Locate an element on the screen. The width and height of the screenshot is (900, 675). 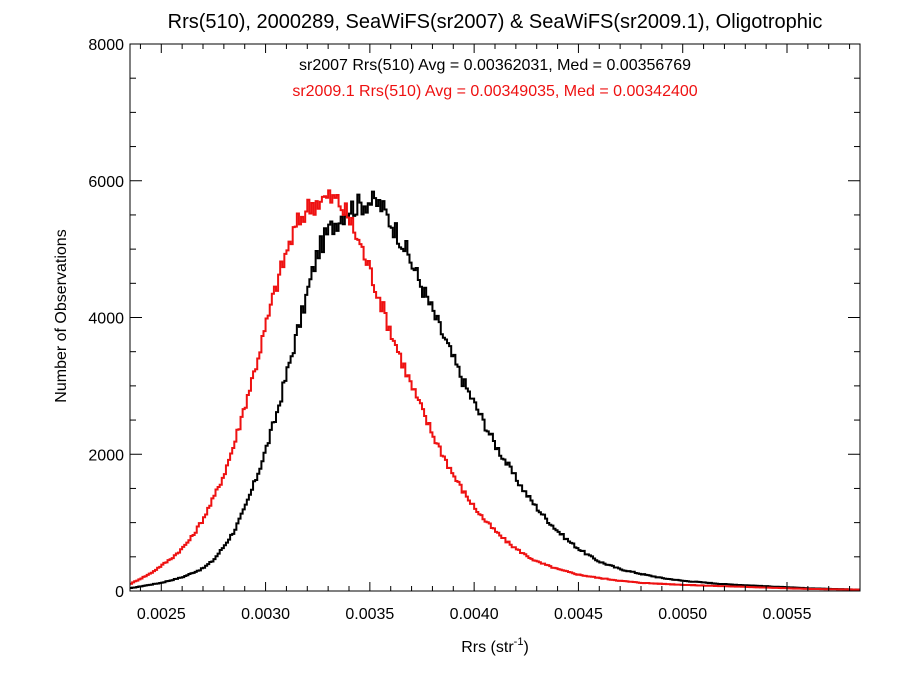
x-tick-label: 0.0030 is located at coordinates (265, 614).